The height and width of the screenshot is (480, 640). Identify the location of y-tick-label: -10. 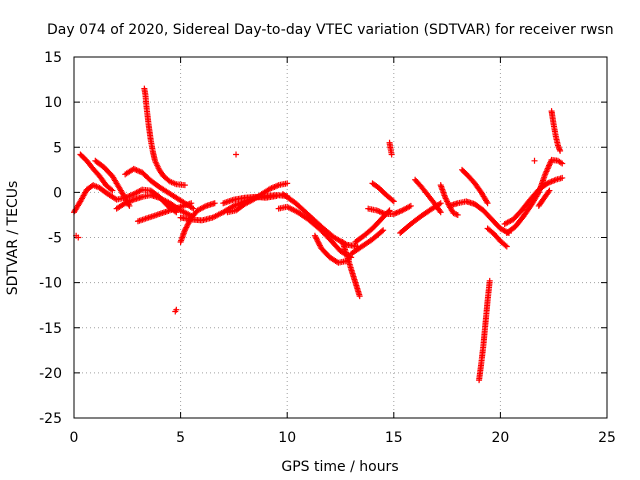
(50, 284).